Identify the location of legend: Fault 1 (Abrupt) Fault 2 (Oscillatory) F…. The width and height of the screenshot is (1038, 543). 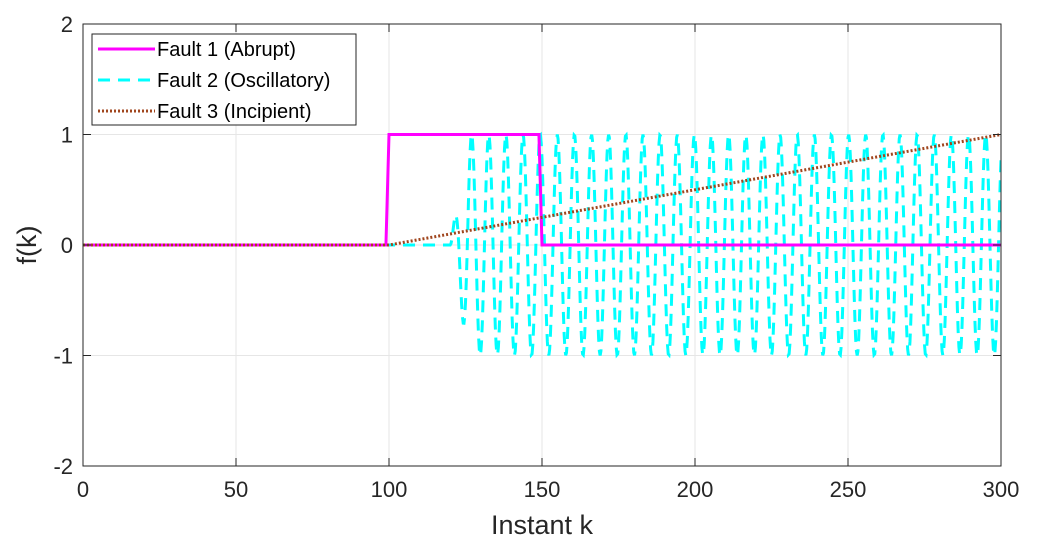
(224, 79).